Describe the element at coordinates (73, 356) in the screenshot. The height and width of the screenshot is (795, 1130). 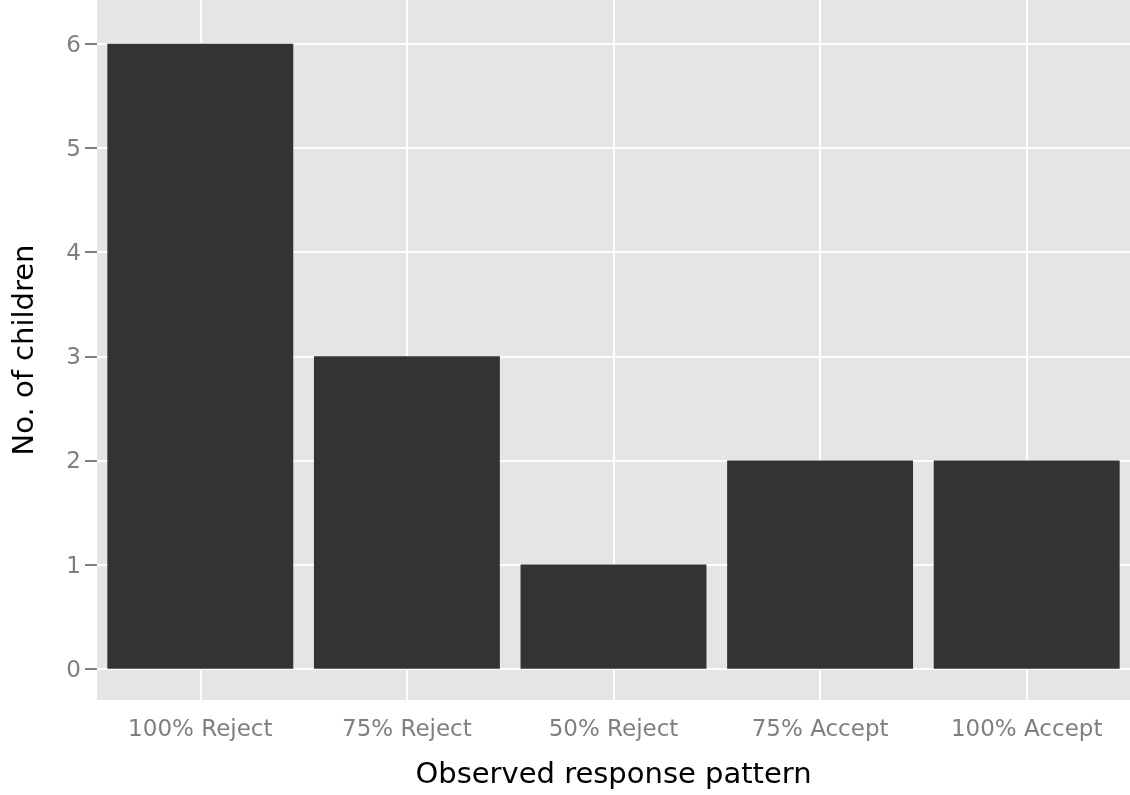
I see `y-tick-label: 3` at that location.